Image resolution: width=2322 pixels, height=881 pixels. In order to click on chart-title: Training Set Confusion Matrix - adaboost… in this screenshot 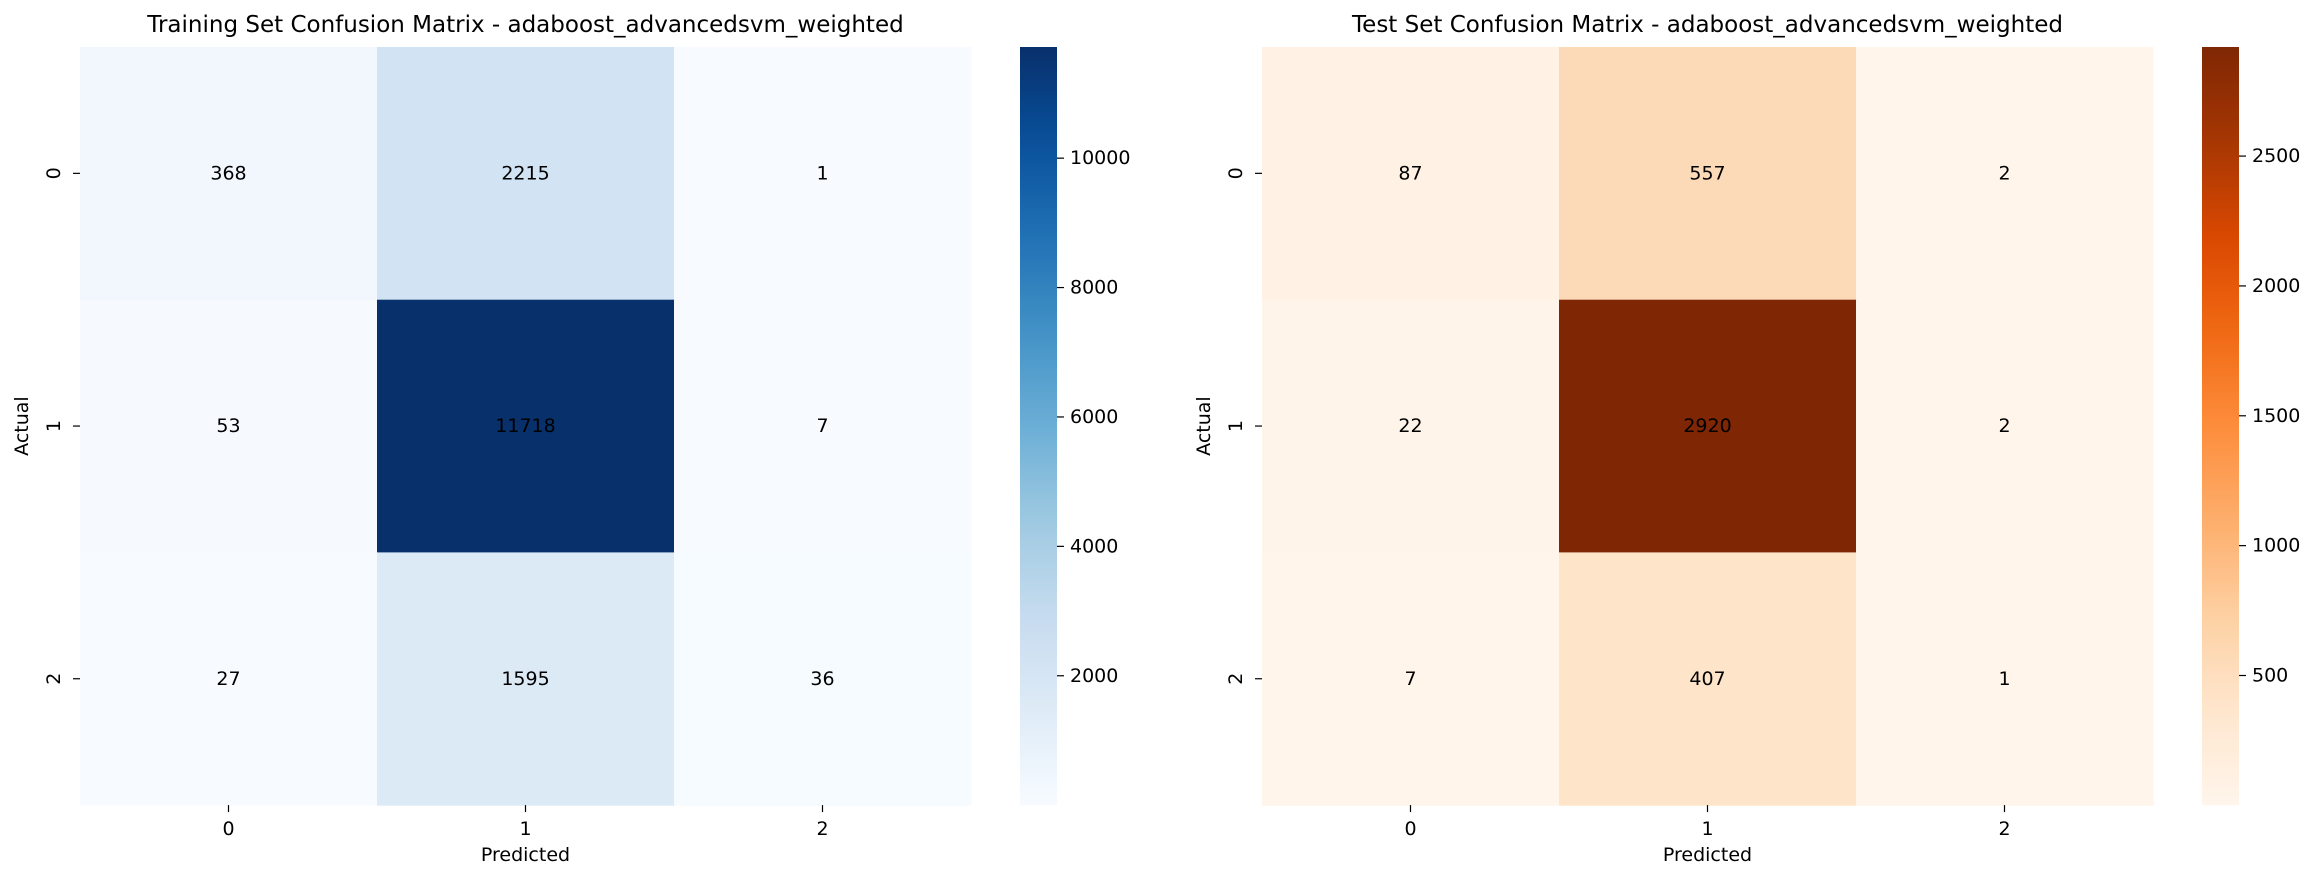, I will do `click(524, 25)`.